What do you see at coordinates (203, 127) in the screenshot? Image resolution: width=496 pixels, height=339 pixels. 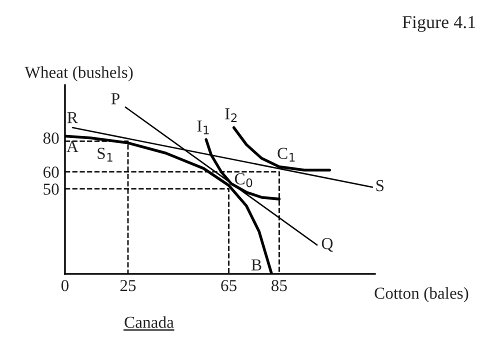 I see `annotation: I$_{1}$` at bounding box center [203, 127].